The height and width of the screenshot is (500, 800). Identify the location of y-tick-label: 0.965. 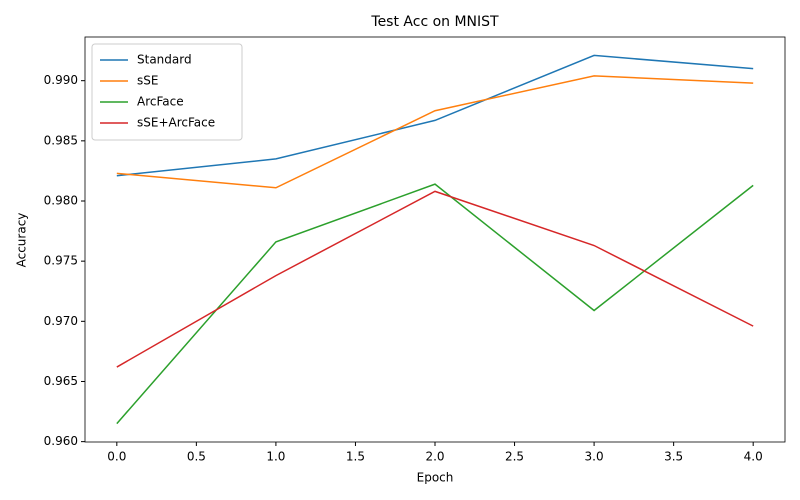
(61, 381).